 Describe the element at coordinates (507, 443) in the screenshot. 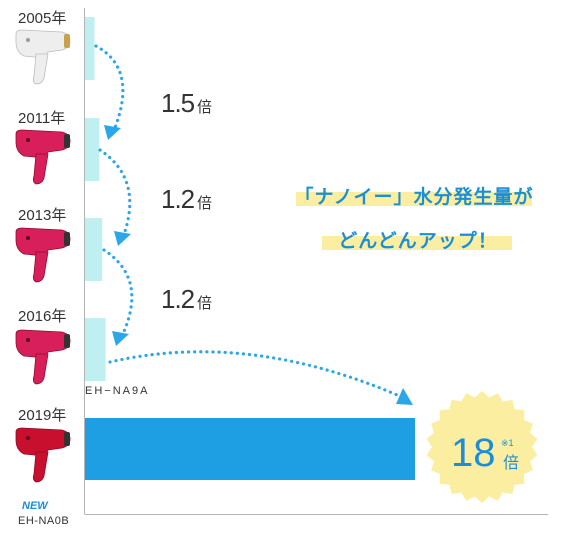

I see `badge-note: ※1` at that location.